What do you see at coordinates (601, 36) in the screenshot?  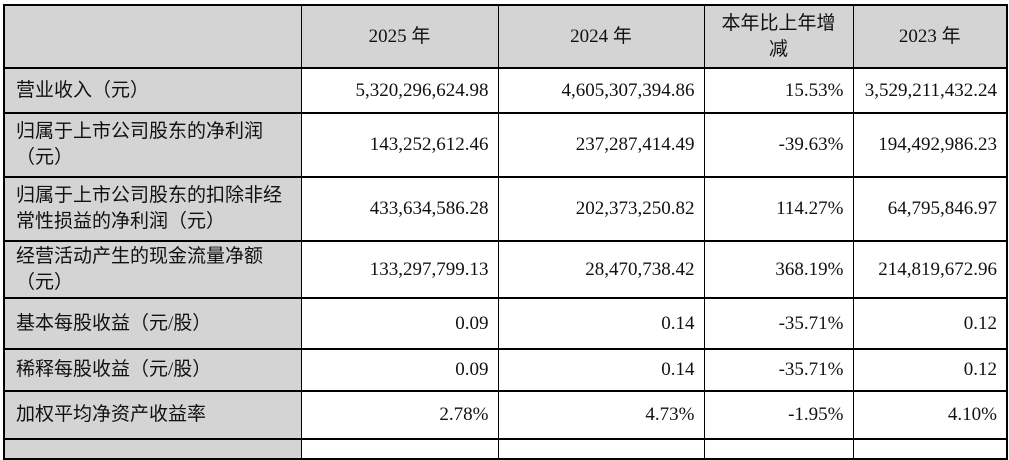 I see `header-2024: 2024 年` at bounding box center [601, 36].